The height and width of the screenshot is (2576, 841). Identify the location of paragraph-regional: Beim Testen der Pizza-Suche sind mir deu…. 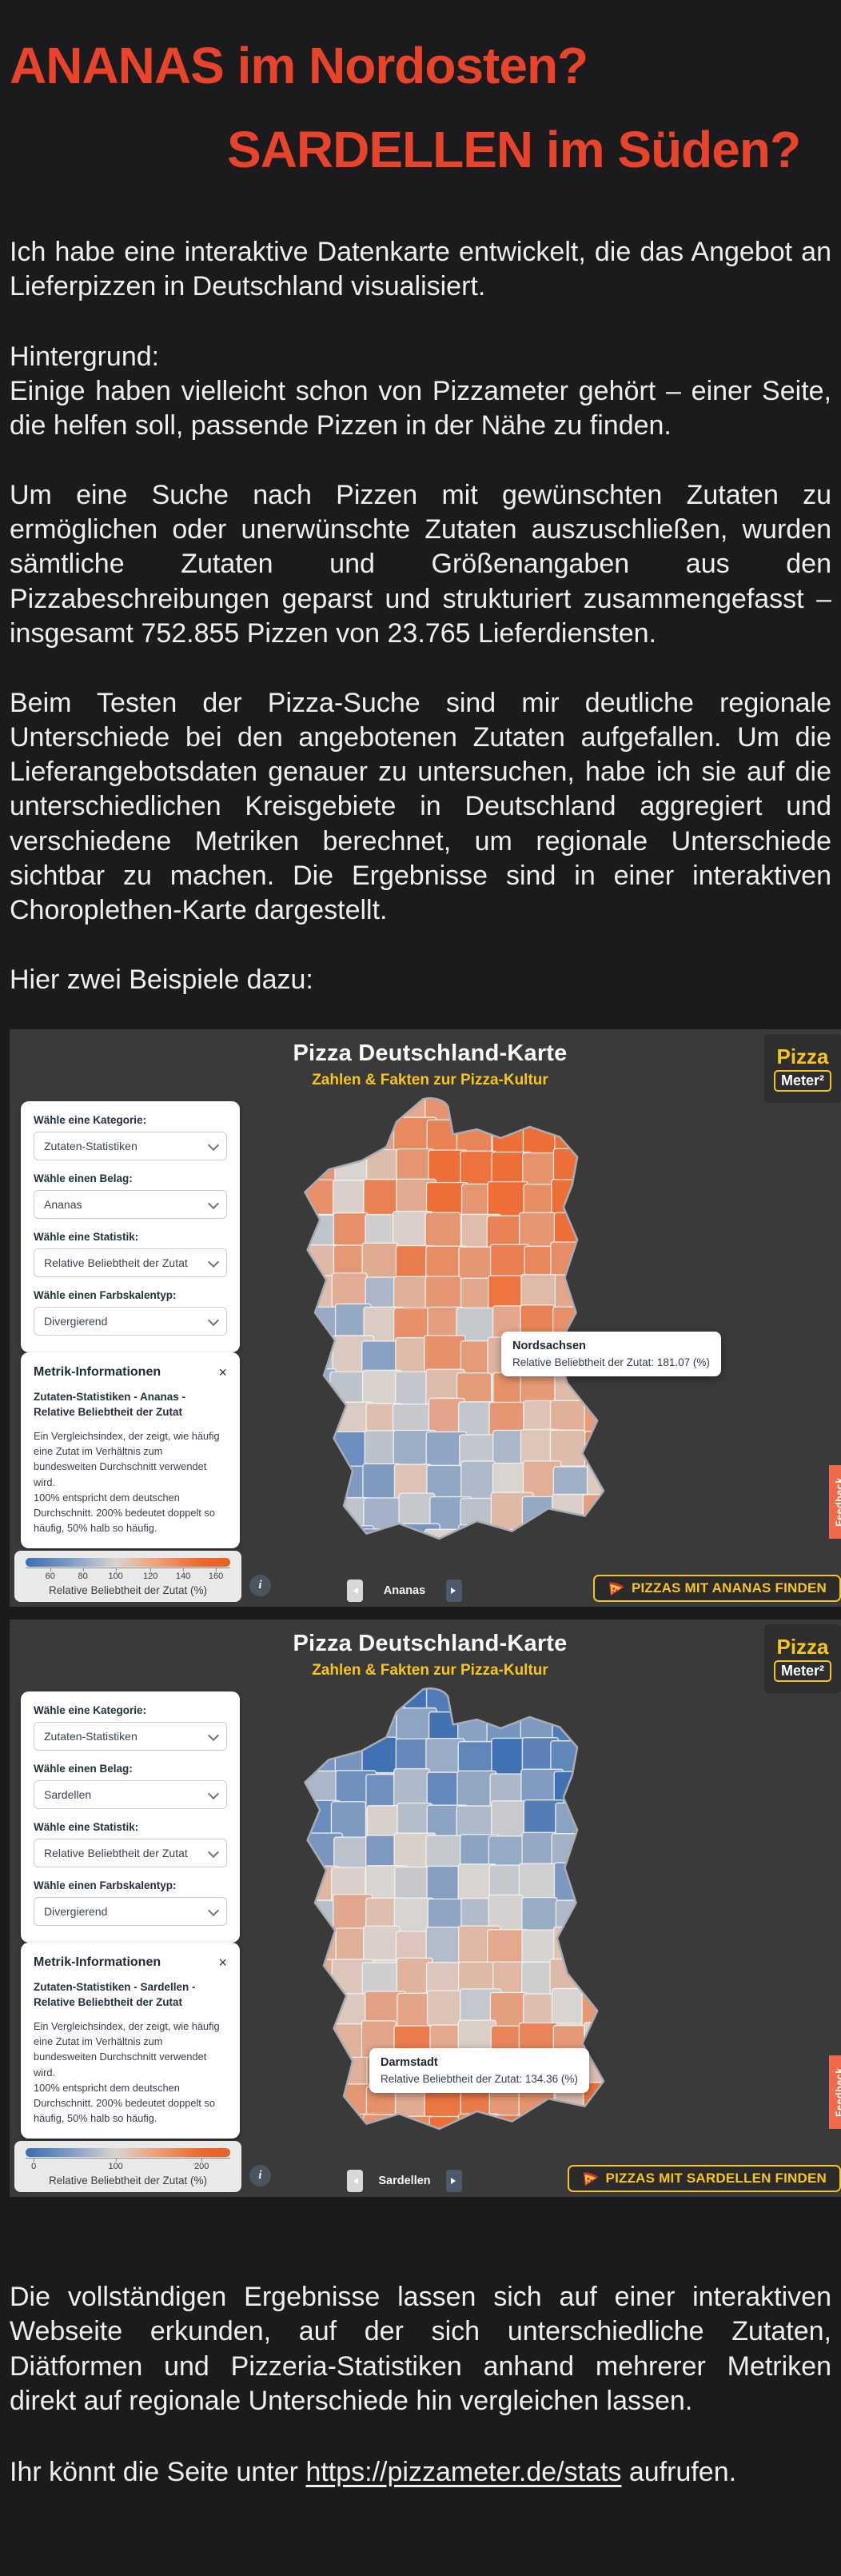
(420, 806).